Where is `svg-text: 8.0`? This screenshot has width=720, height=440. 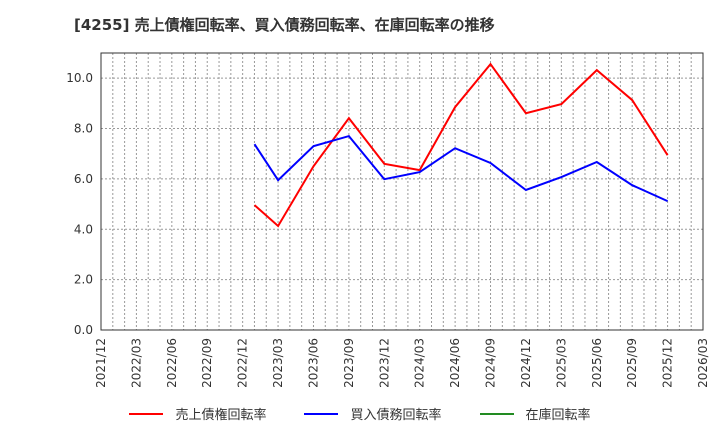 svg-text: 8.0 is located at coordinates (83, 129).